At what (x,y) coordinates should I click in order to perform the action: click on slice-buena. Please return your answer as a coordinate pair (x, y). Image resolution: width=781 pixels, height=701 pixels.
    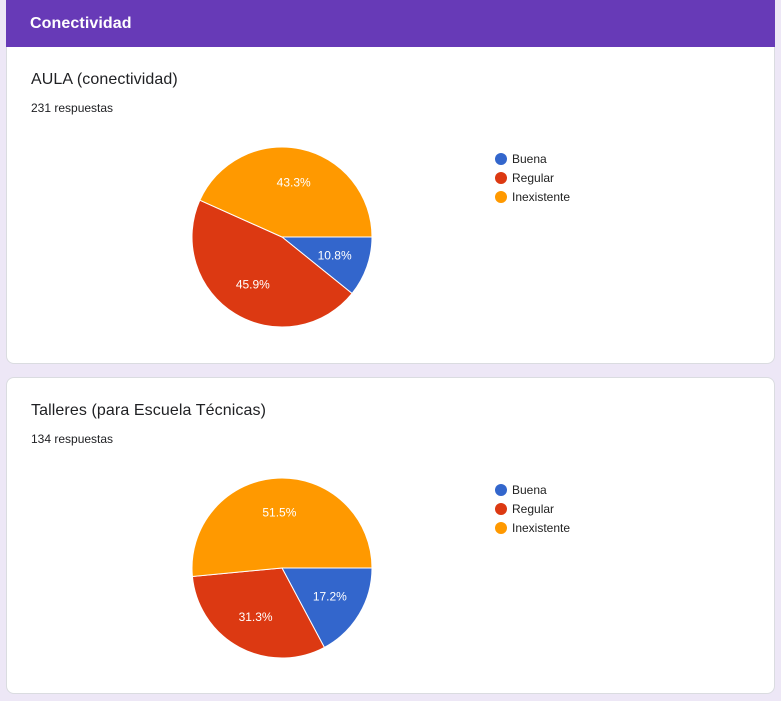
    Looking at the image, I should click on (327, 608).